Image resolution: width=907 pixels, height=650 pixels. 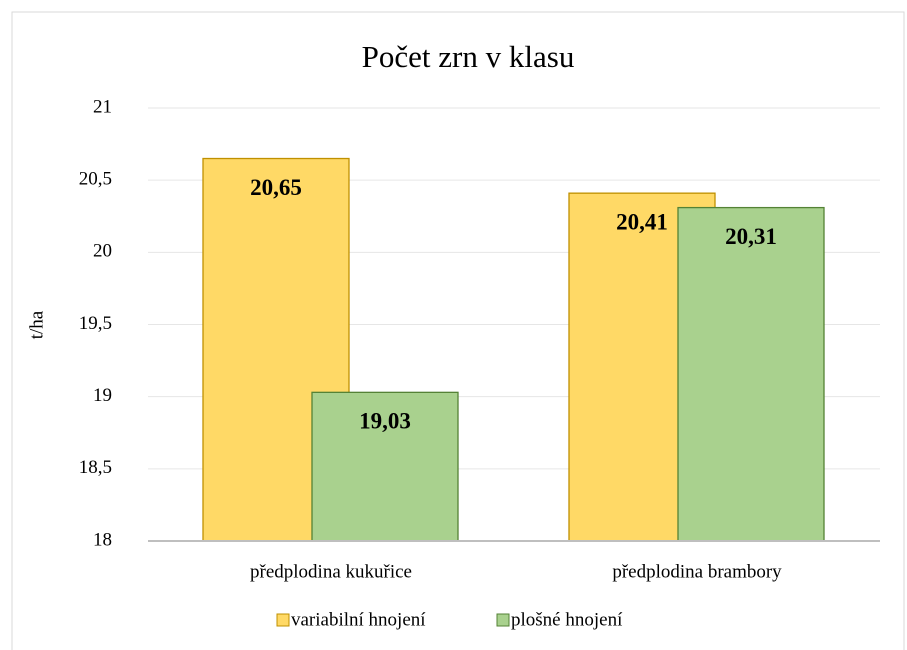 I want to click on data-label: 20,65, so click(x=276, y=187).